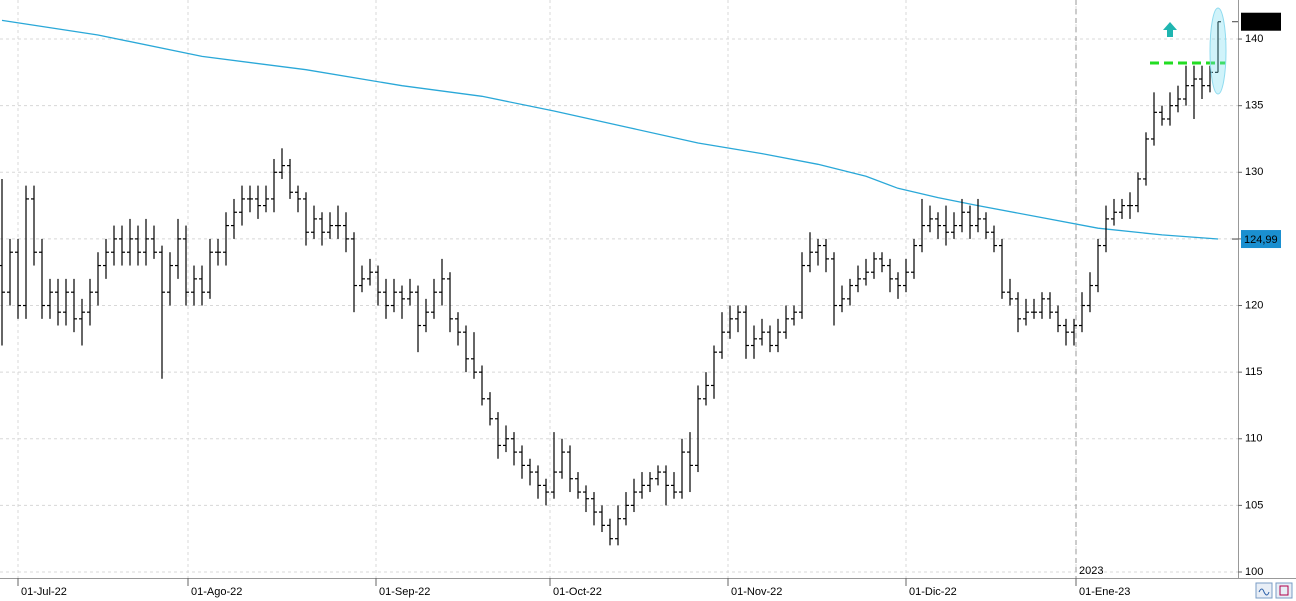 The width and height of the screenshot is (1296, 601). Describe the element at coordinates (1261, 240) in the screenshot. I see `ma-value-tag-label: 124,99` at that location.